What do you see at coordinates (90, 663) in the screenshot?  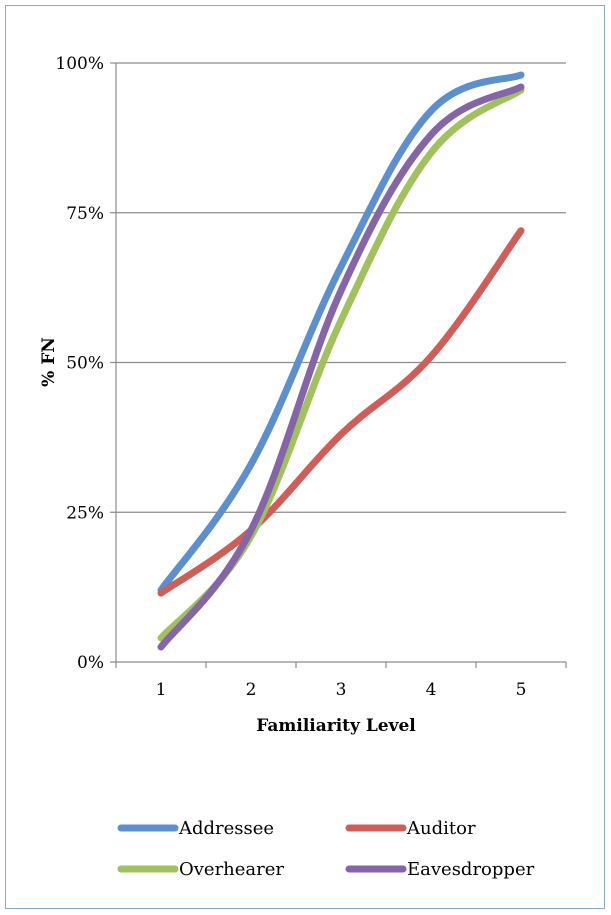 I see `y-tick-label: 0%` at bounding box center [90, 663].